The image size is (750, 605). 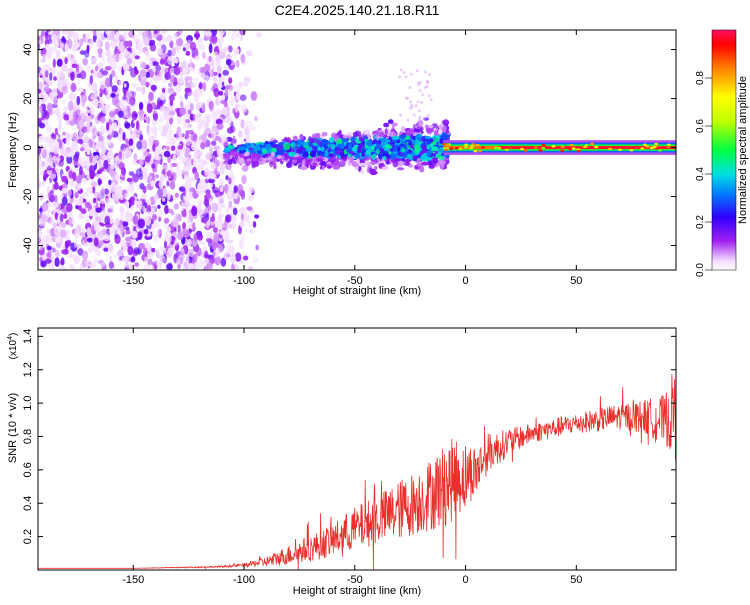 I want to click on colorbar-tick-label: 0.4, so click(x=700, y=174).